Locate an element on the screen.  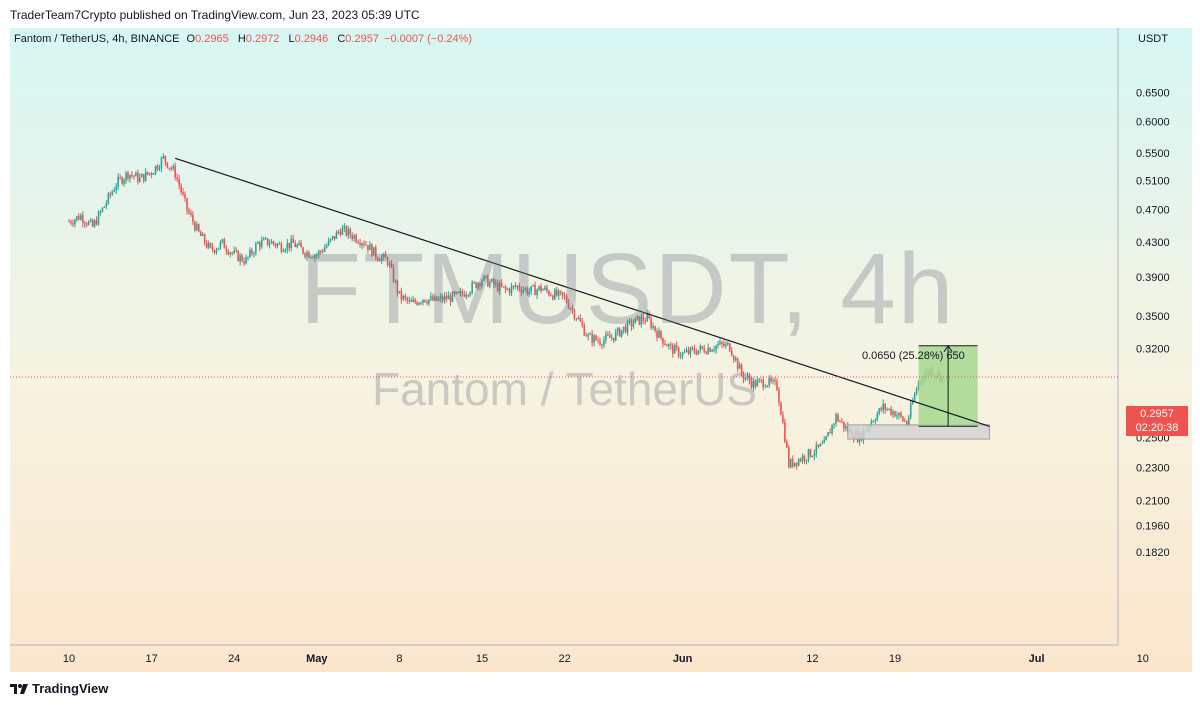
time-tick-label: 22 is located at coordinates (564, 659).